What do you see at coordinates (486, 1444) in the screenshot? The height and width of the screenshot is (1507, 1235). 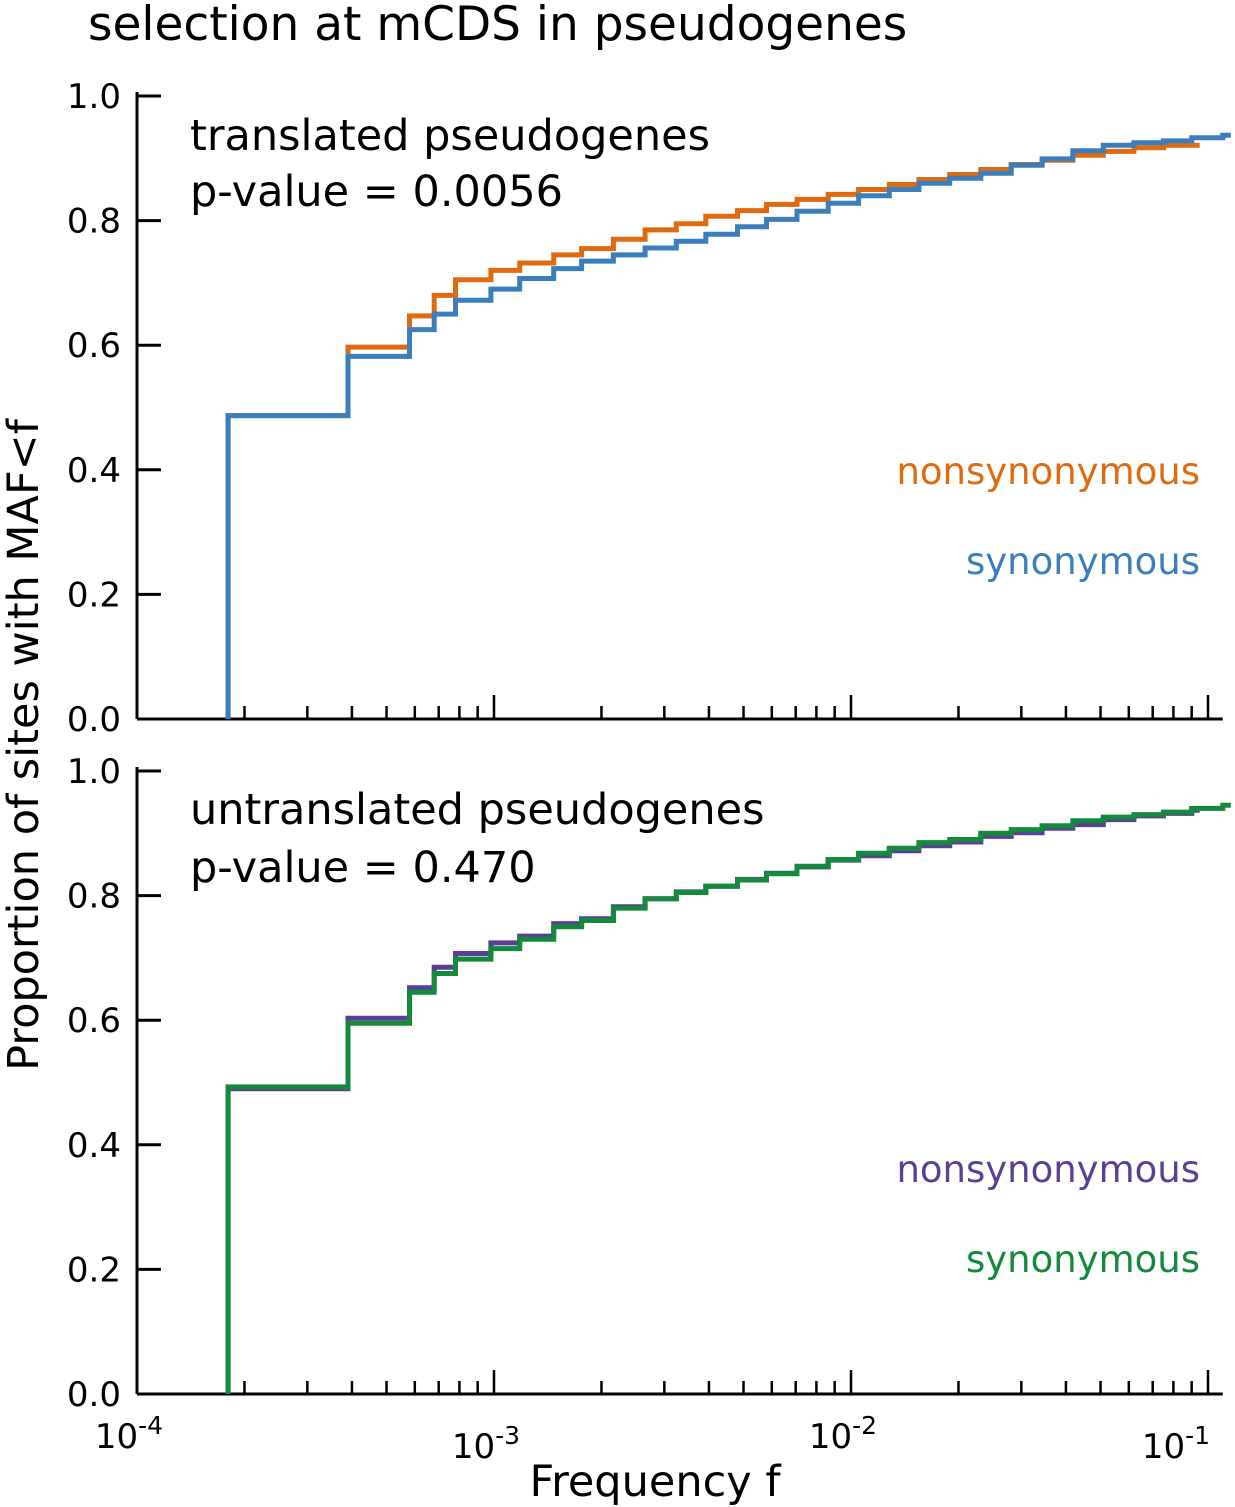 I see `x-tick-label: 10⁻³` at bounding box center [486, 1444].